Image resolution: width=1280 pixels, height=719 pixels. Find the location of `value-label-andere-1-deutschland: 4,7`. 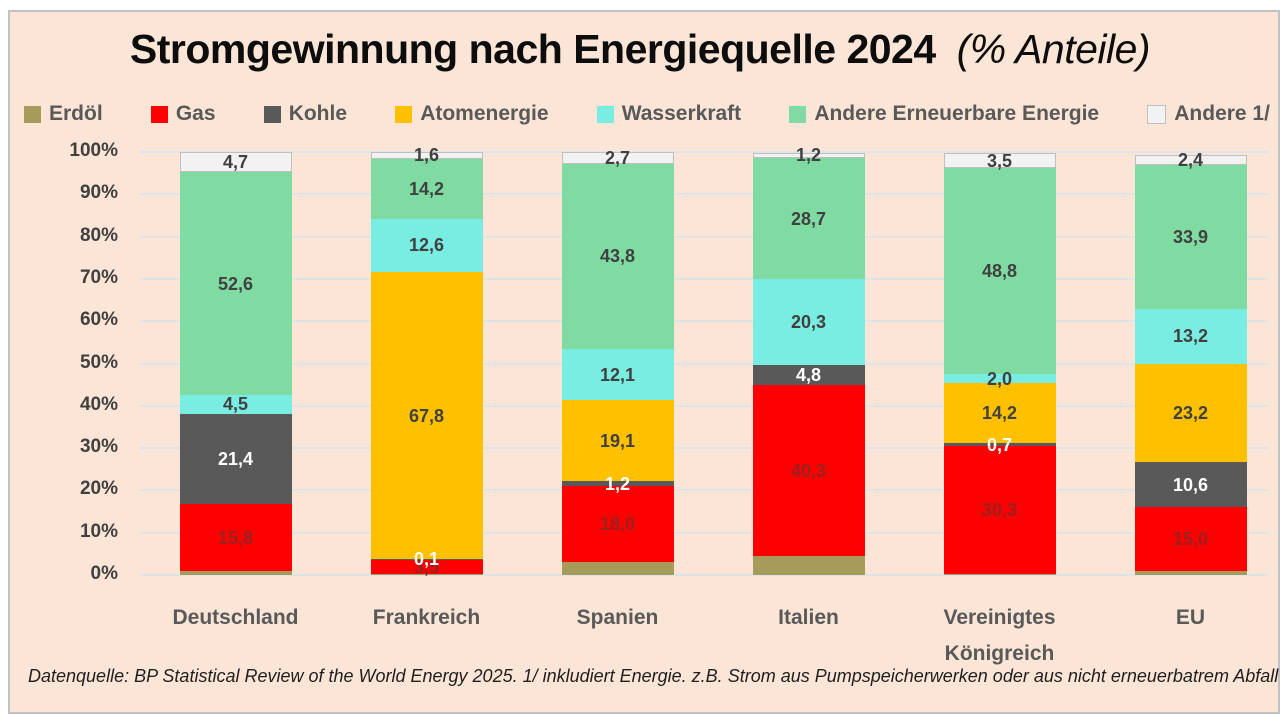

value-label-andere-1-deutschland: 4,7 is located at coordinates (235, 162).